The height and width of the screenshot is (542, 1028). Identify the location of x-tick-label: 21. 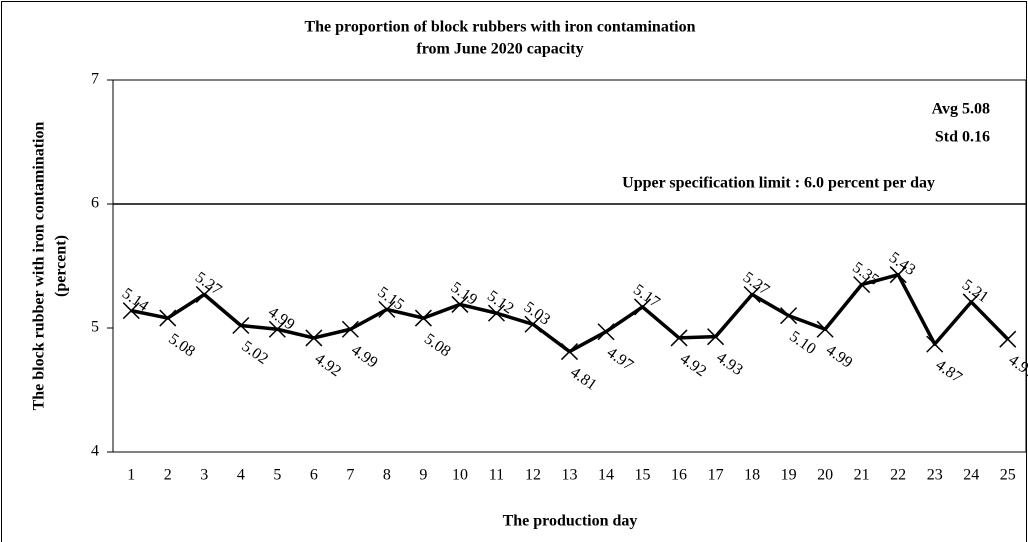
(862, 475).